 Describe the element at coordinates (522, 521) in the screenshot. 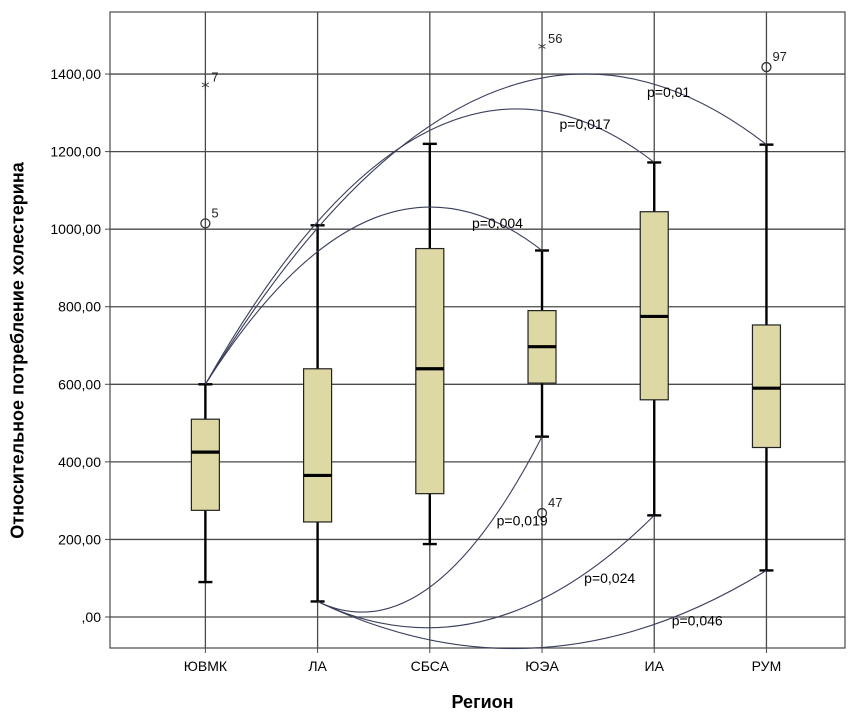

I see `p-value-label: p=0,019` at that location.